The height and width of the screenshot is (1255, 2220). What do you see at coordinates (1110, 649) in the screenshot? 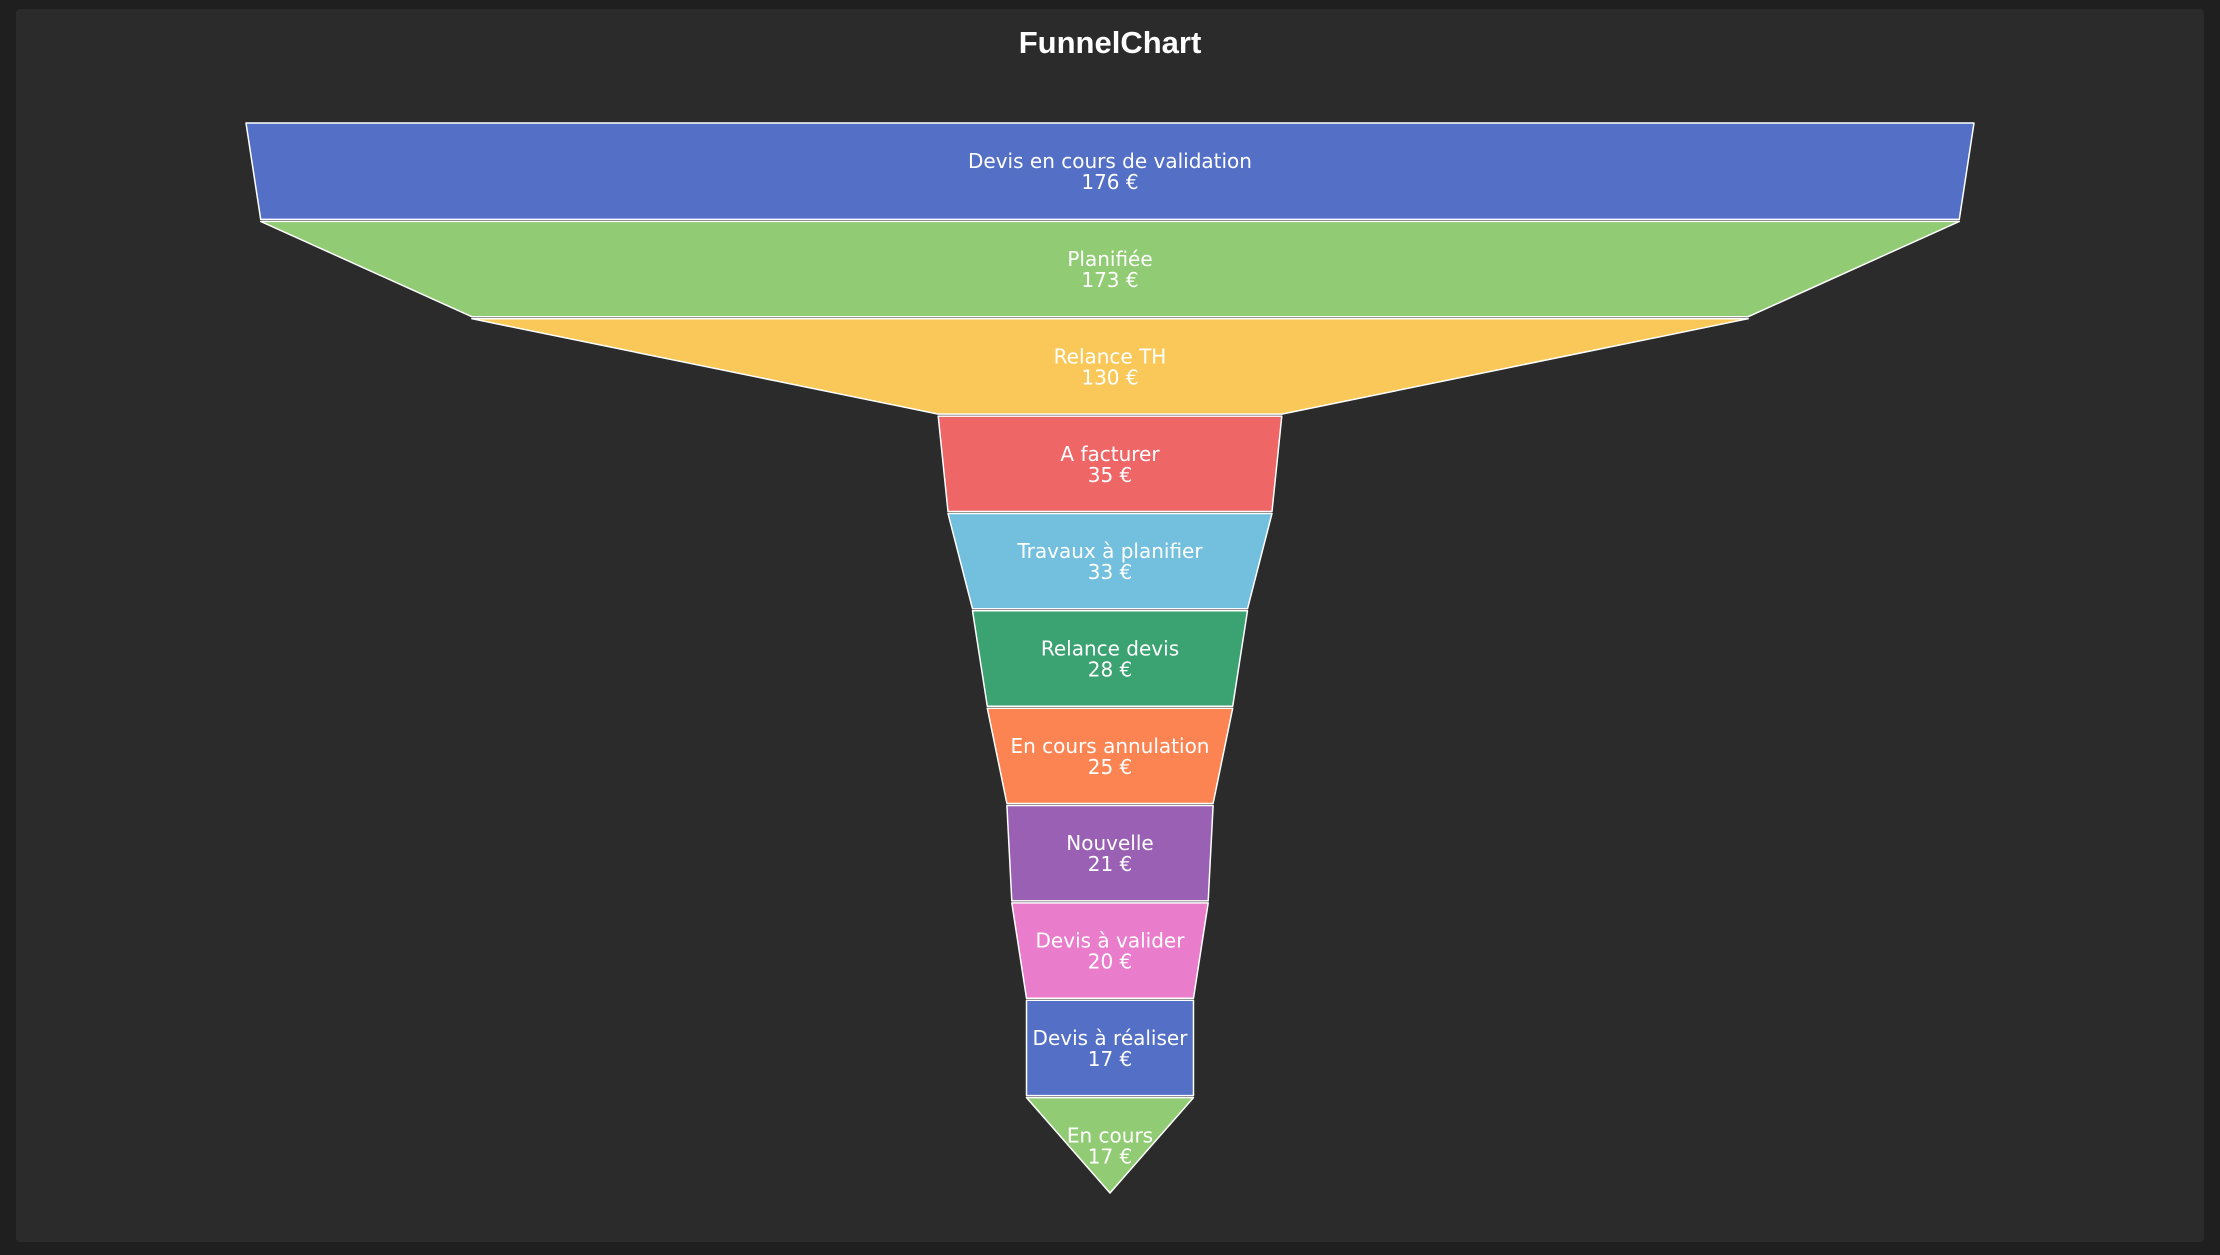
I see `funnel-label-name: Relance devis` at bounding box center [1110, 649].